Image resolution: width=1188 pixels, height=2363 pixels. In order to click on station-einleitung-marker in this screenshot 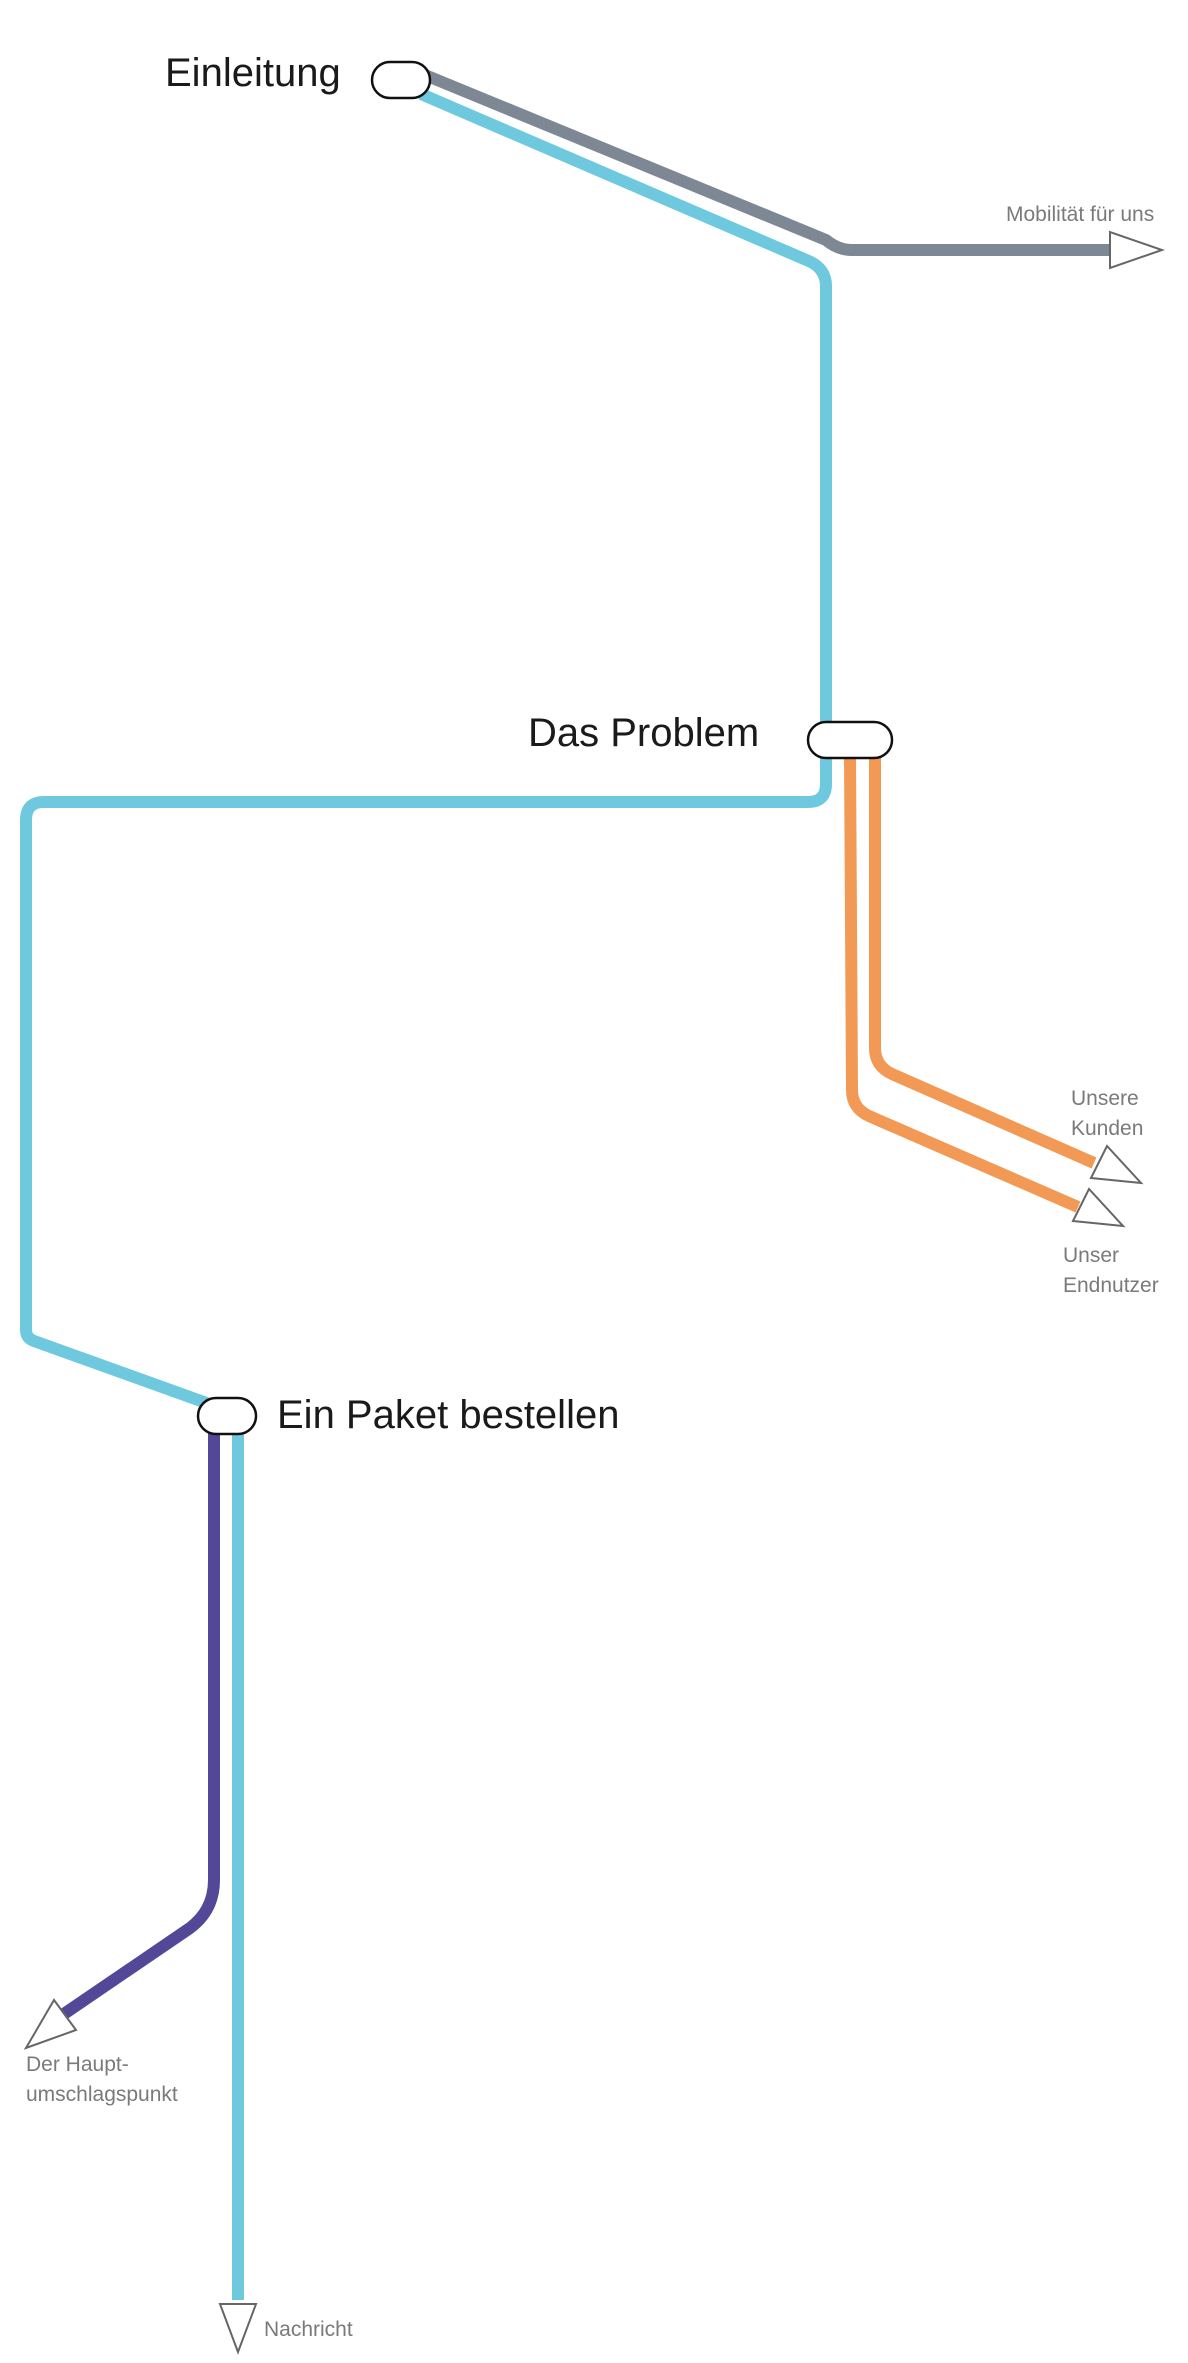, I will do `click(401, 80)`.